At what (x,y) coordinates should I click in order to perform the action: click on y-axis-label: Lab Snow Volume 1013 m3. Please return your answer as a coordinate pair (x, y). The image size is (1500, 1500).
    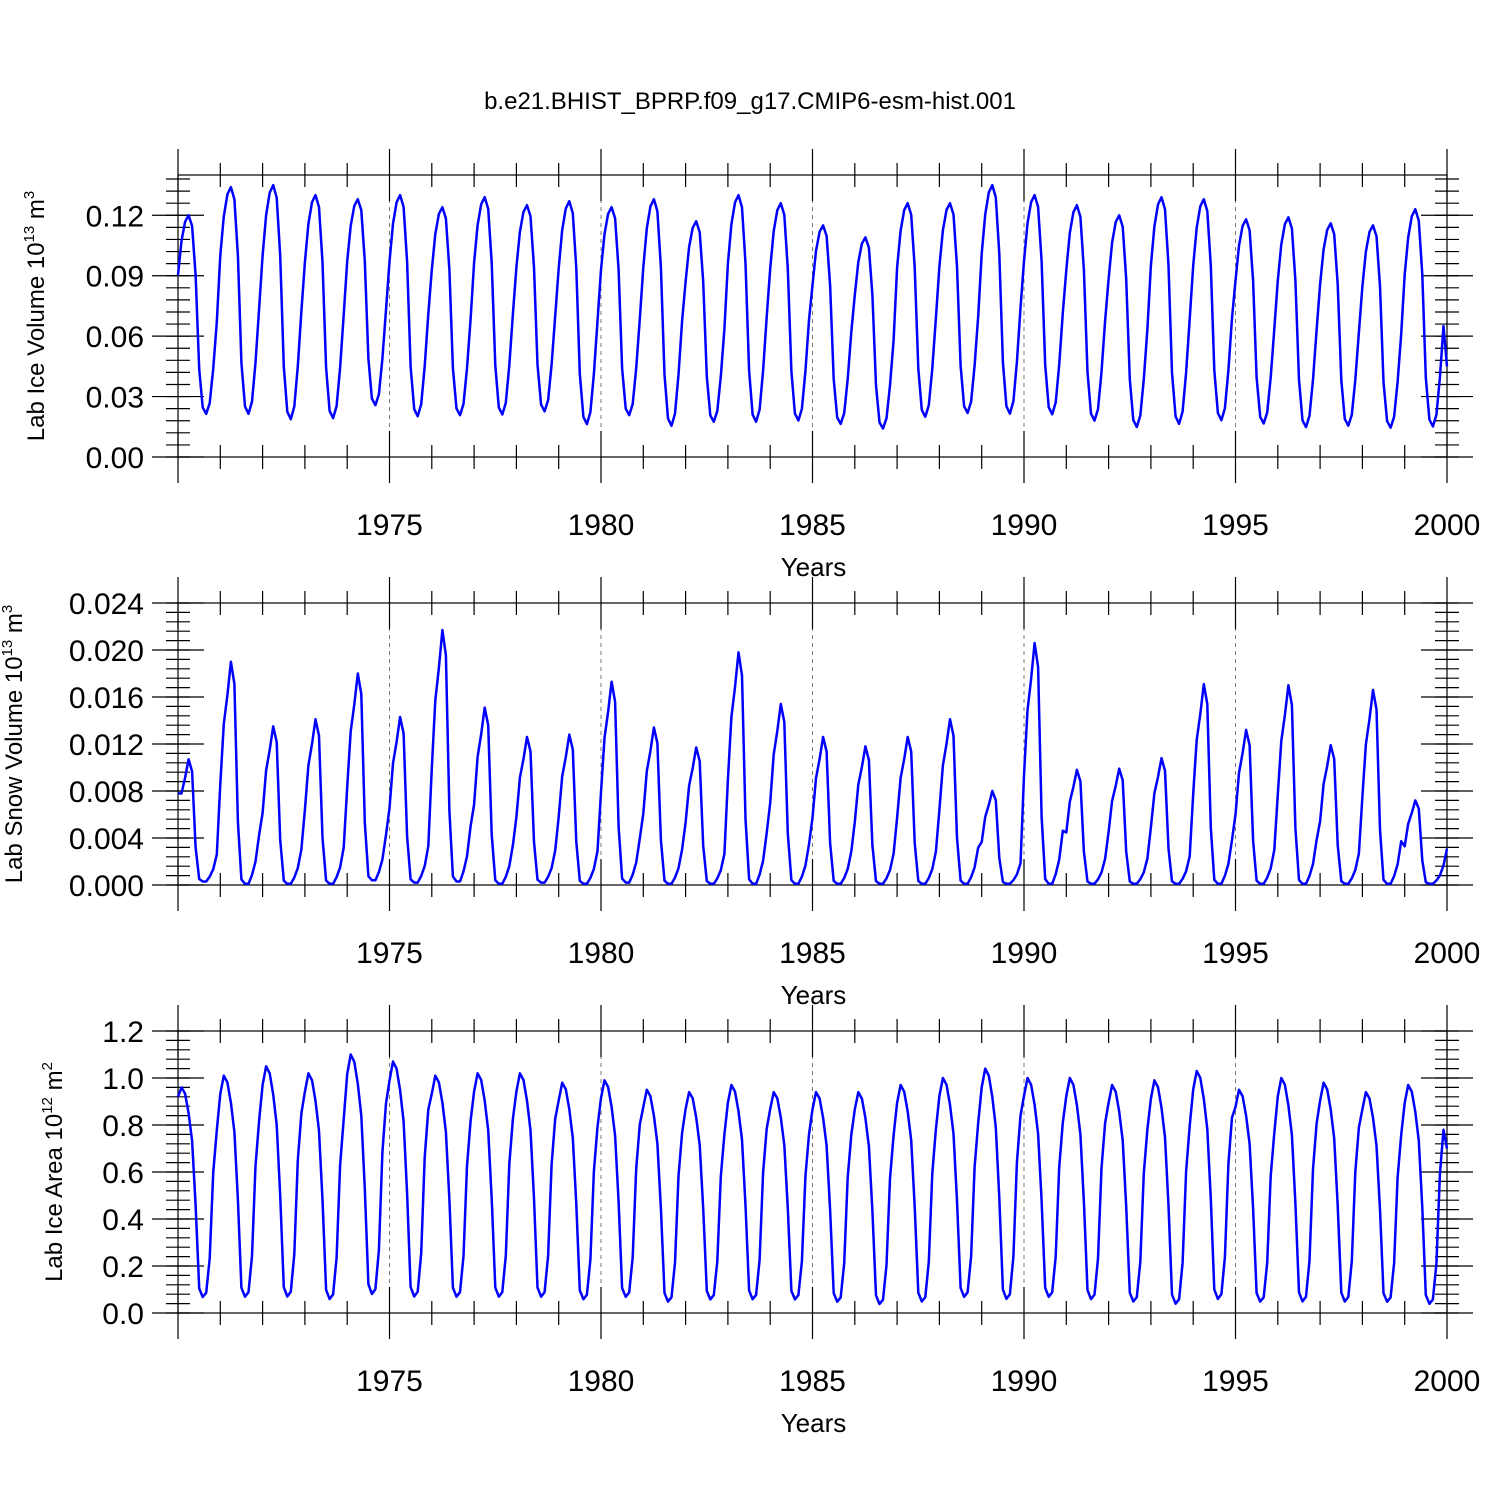
    Looking at the image, I should click on (14, 744).